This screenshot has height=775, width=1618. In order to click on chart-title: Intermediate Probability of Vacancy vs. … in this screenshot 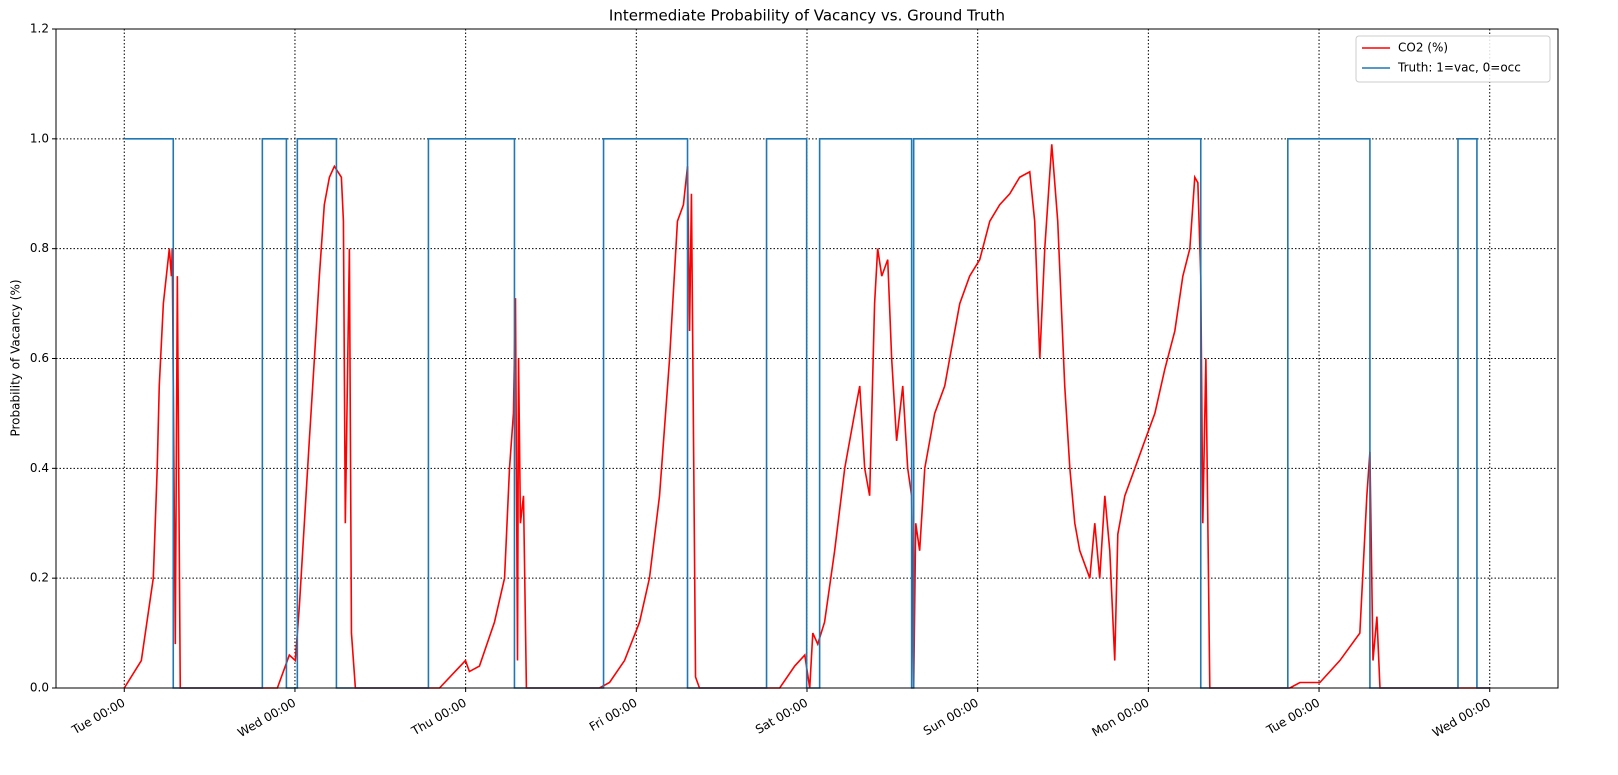, I will do `click(807, 16)`.